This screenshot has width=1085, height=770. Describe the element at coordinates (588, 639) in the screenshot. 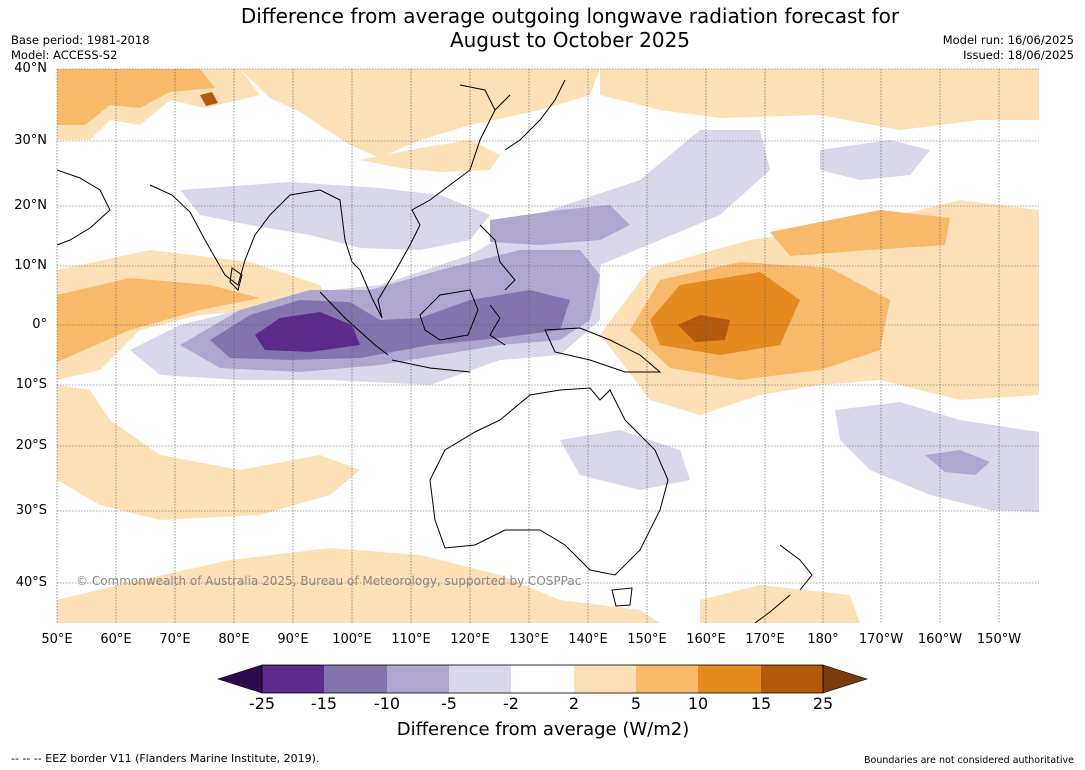

I see `lon-label-140e: 140°E` at that location.